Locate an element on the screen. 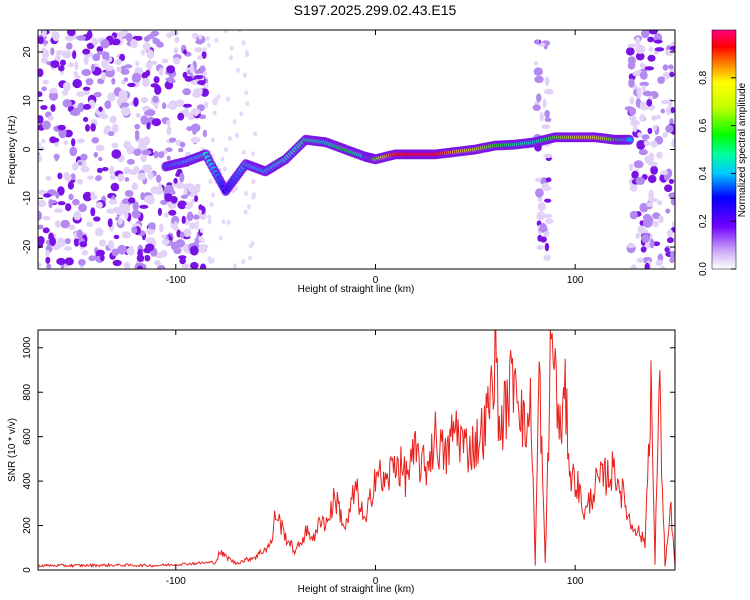 This screenshot has width=750, height=600. spectrogram-x-tick-label: -100 is located at coordinates (176, 280).